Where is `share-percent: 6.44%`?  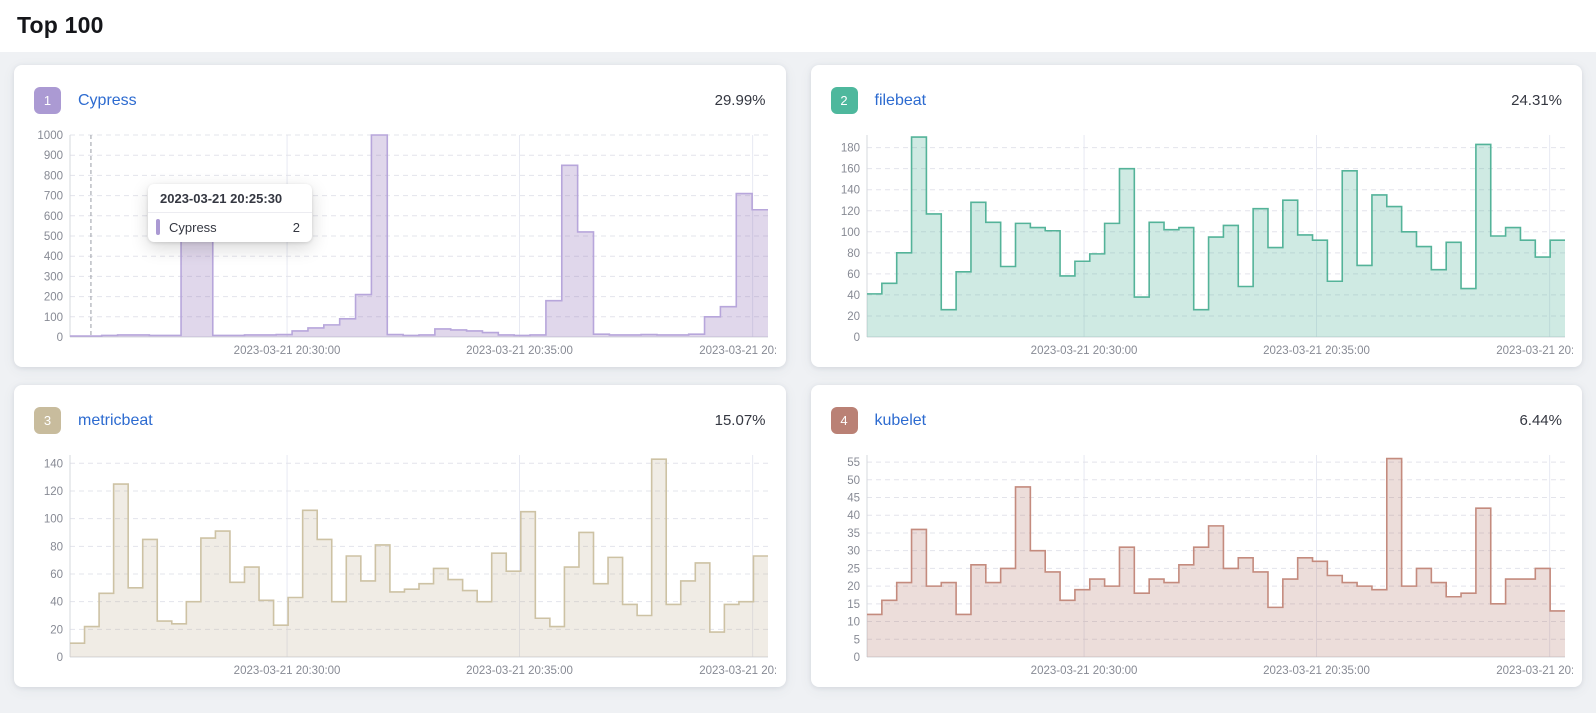
share-percent: 6.44% is located at coordinates (1540, 420).